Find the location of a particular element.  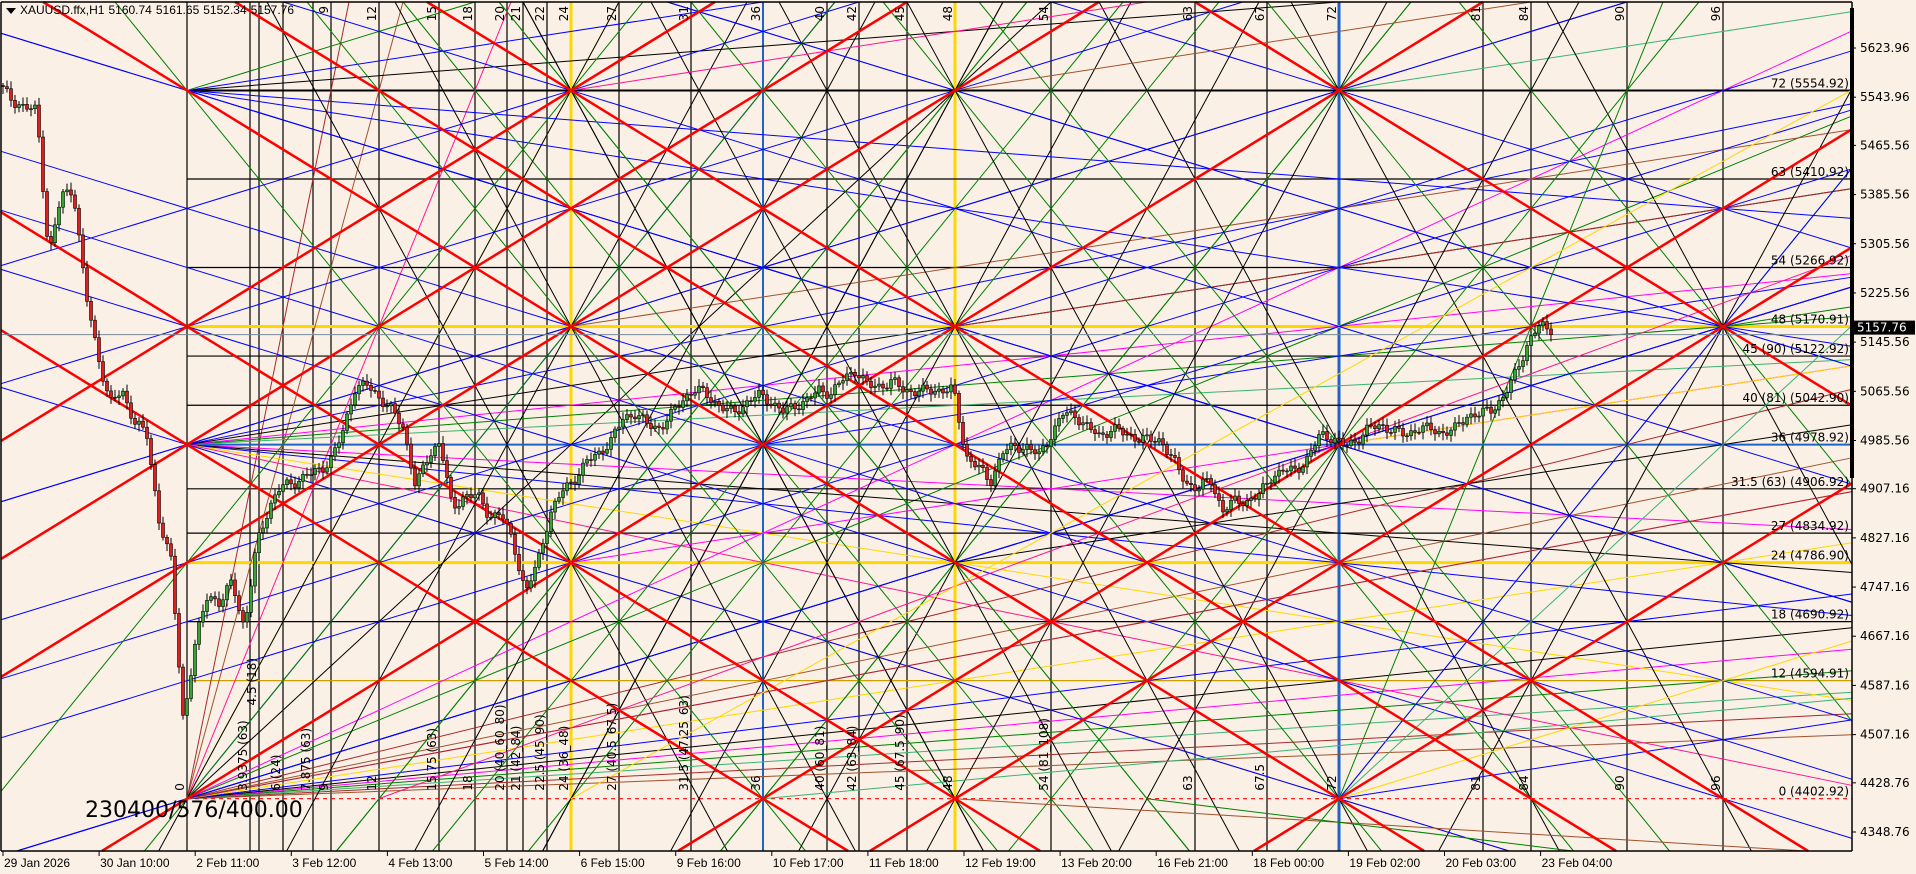

time-line-label: 6 (24) is located at coordinates (276, 773).